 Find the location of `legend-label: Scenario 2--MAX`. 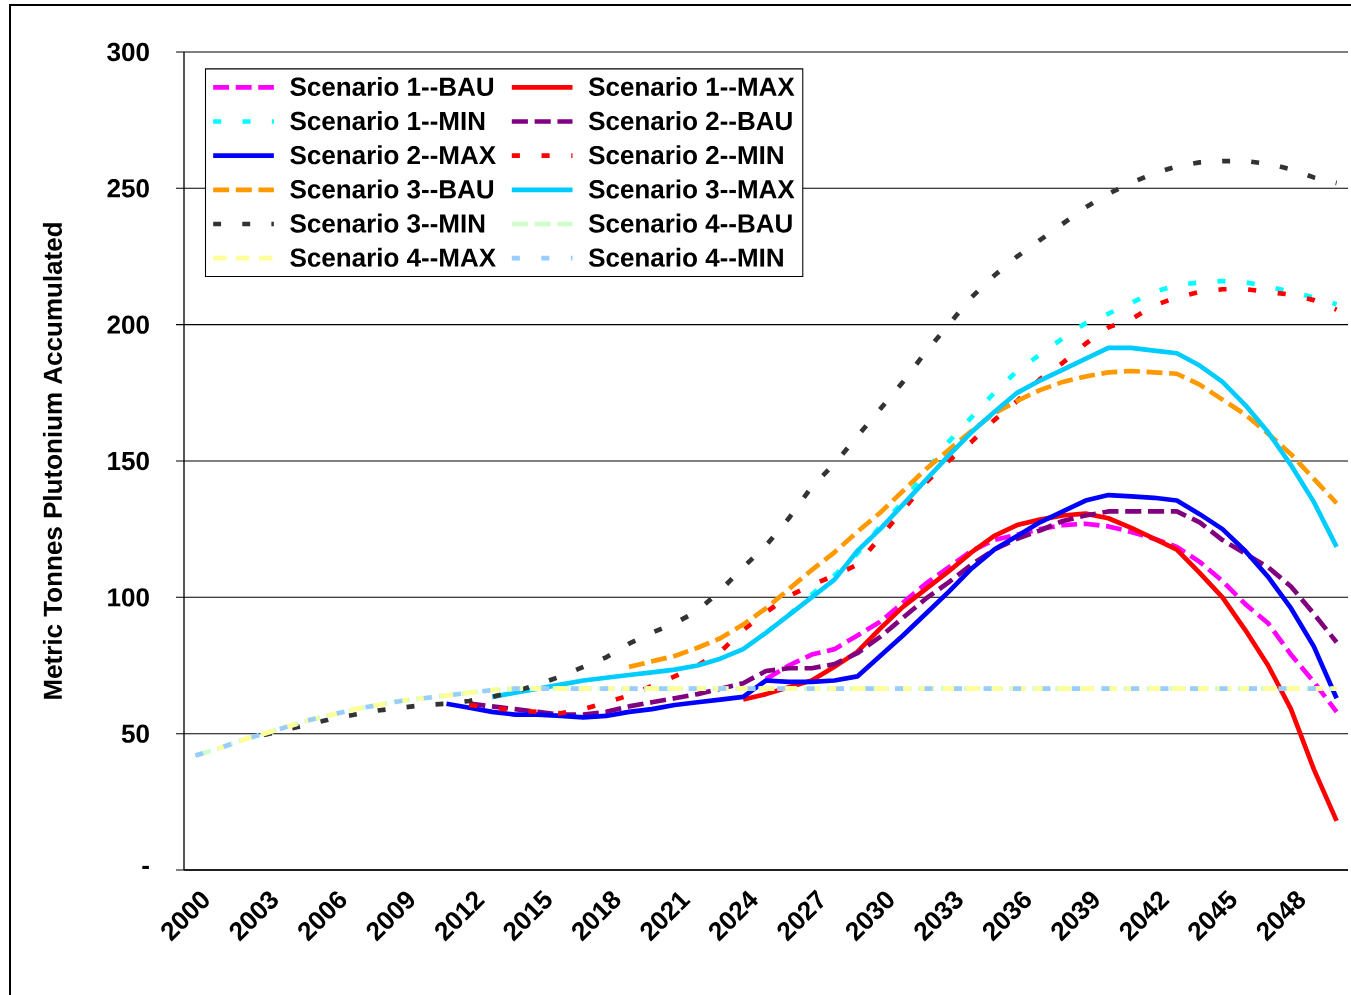

legend-label: Scenario 2--MAX is located at coordinates (393, 155).